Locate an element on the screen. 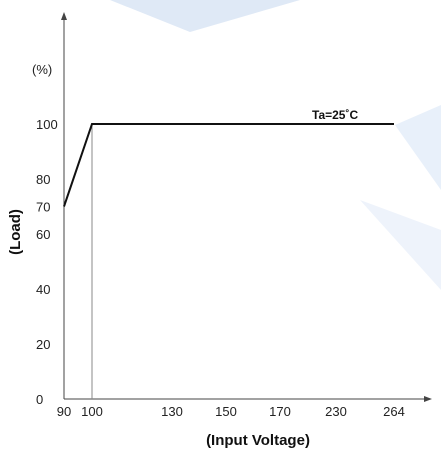  y-tick-label: 60 is located at coordinates (43, 234).